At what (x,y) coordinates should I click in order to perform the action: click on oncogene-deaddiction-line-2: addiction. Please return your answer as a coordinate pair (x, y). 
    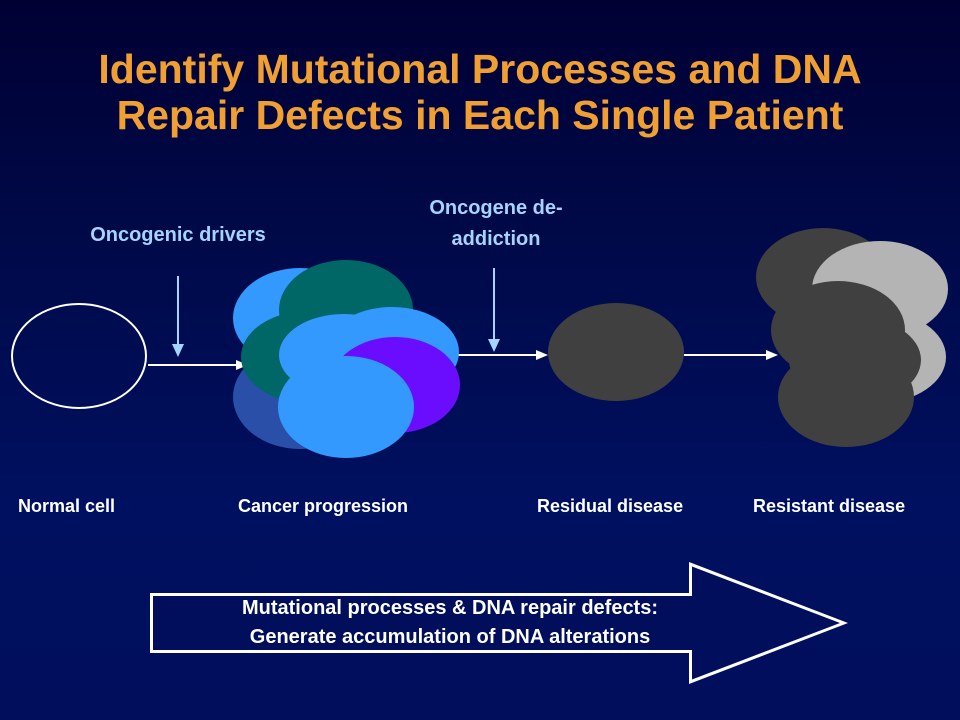
    Looking at the image, I should click on (496, 239).